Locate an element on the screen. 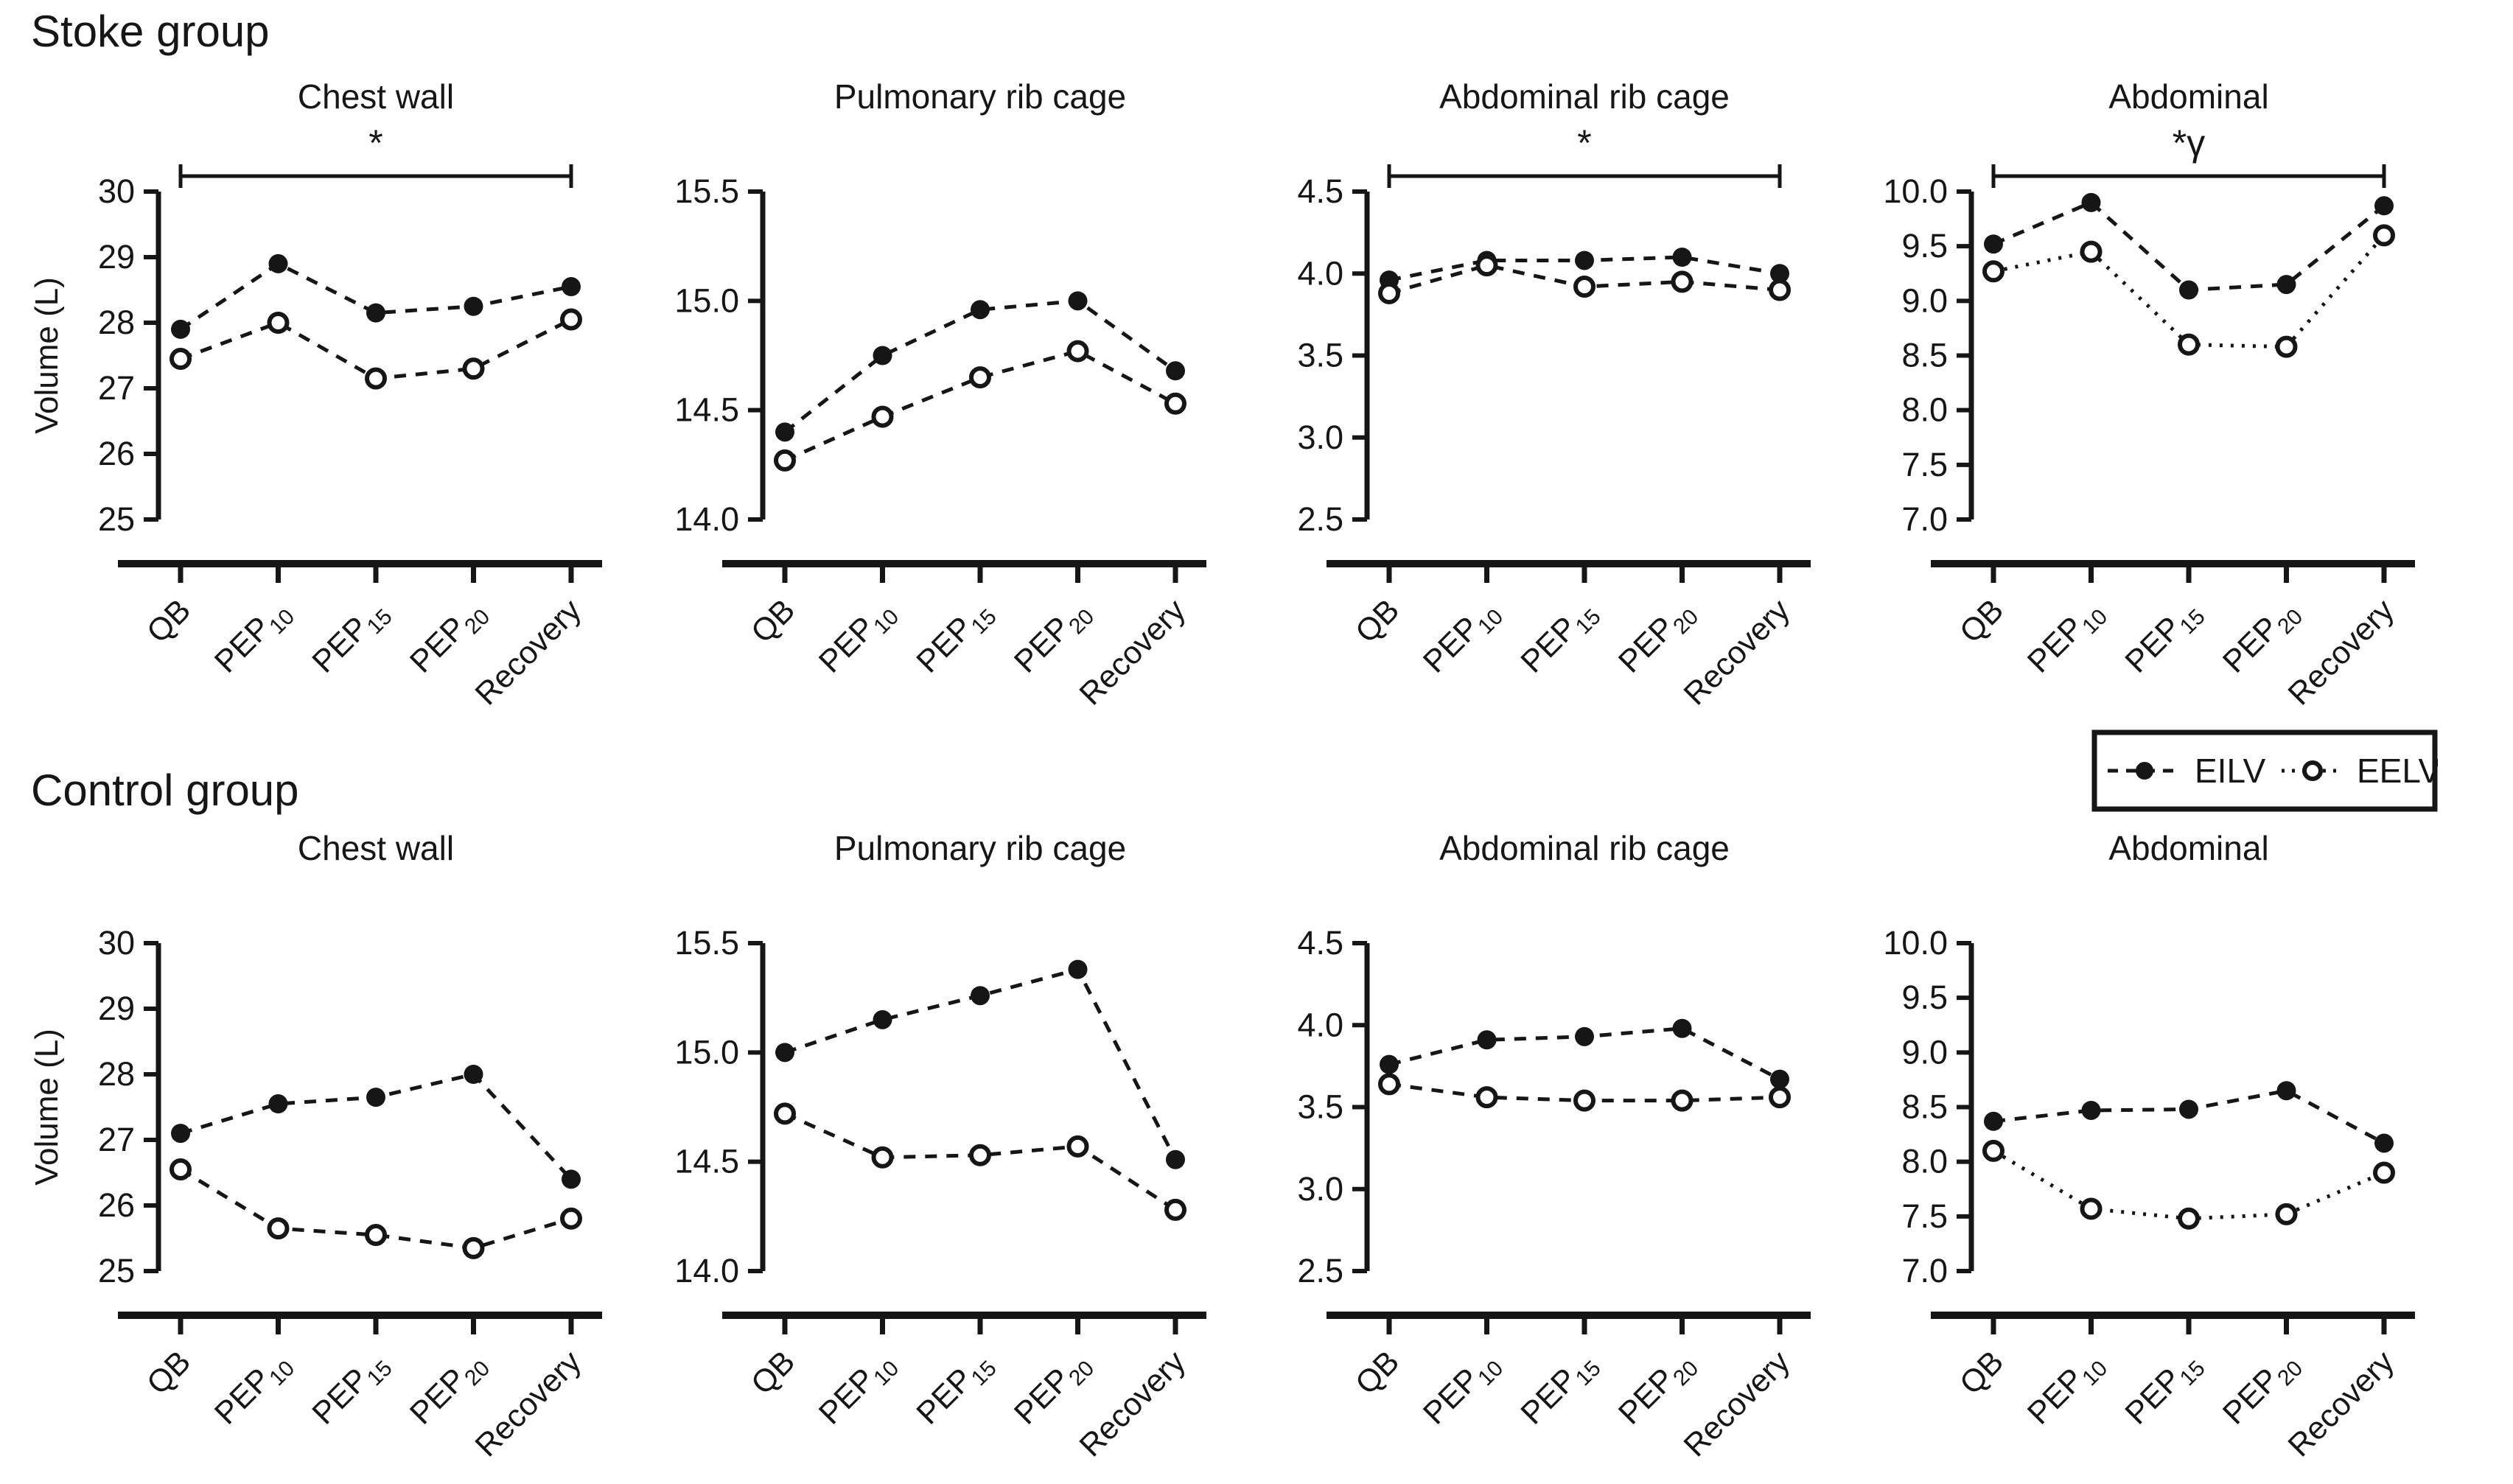  y-tick-label: 8.5 is located at coordinates (1924, 1107).